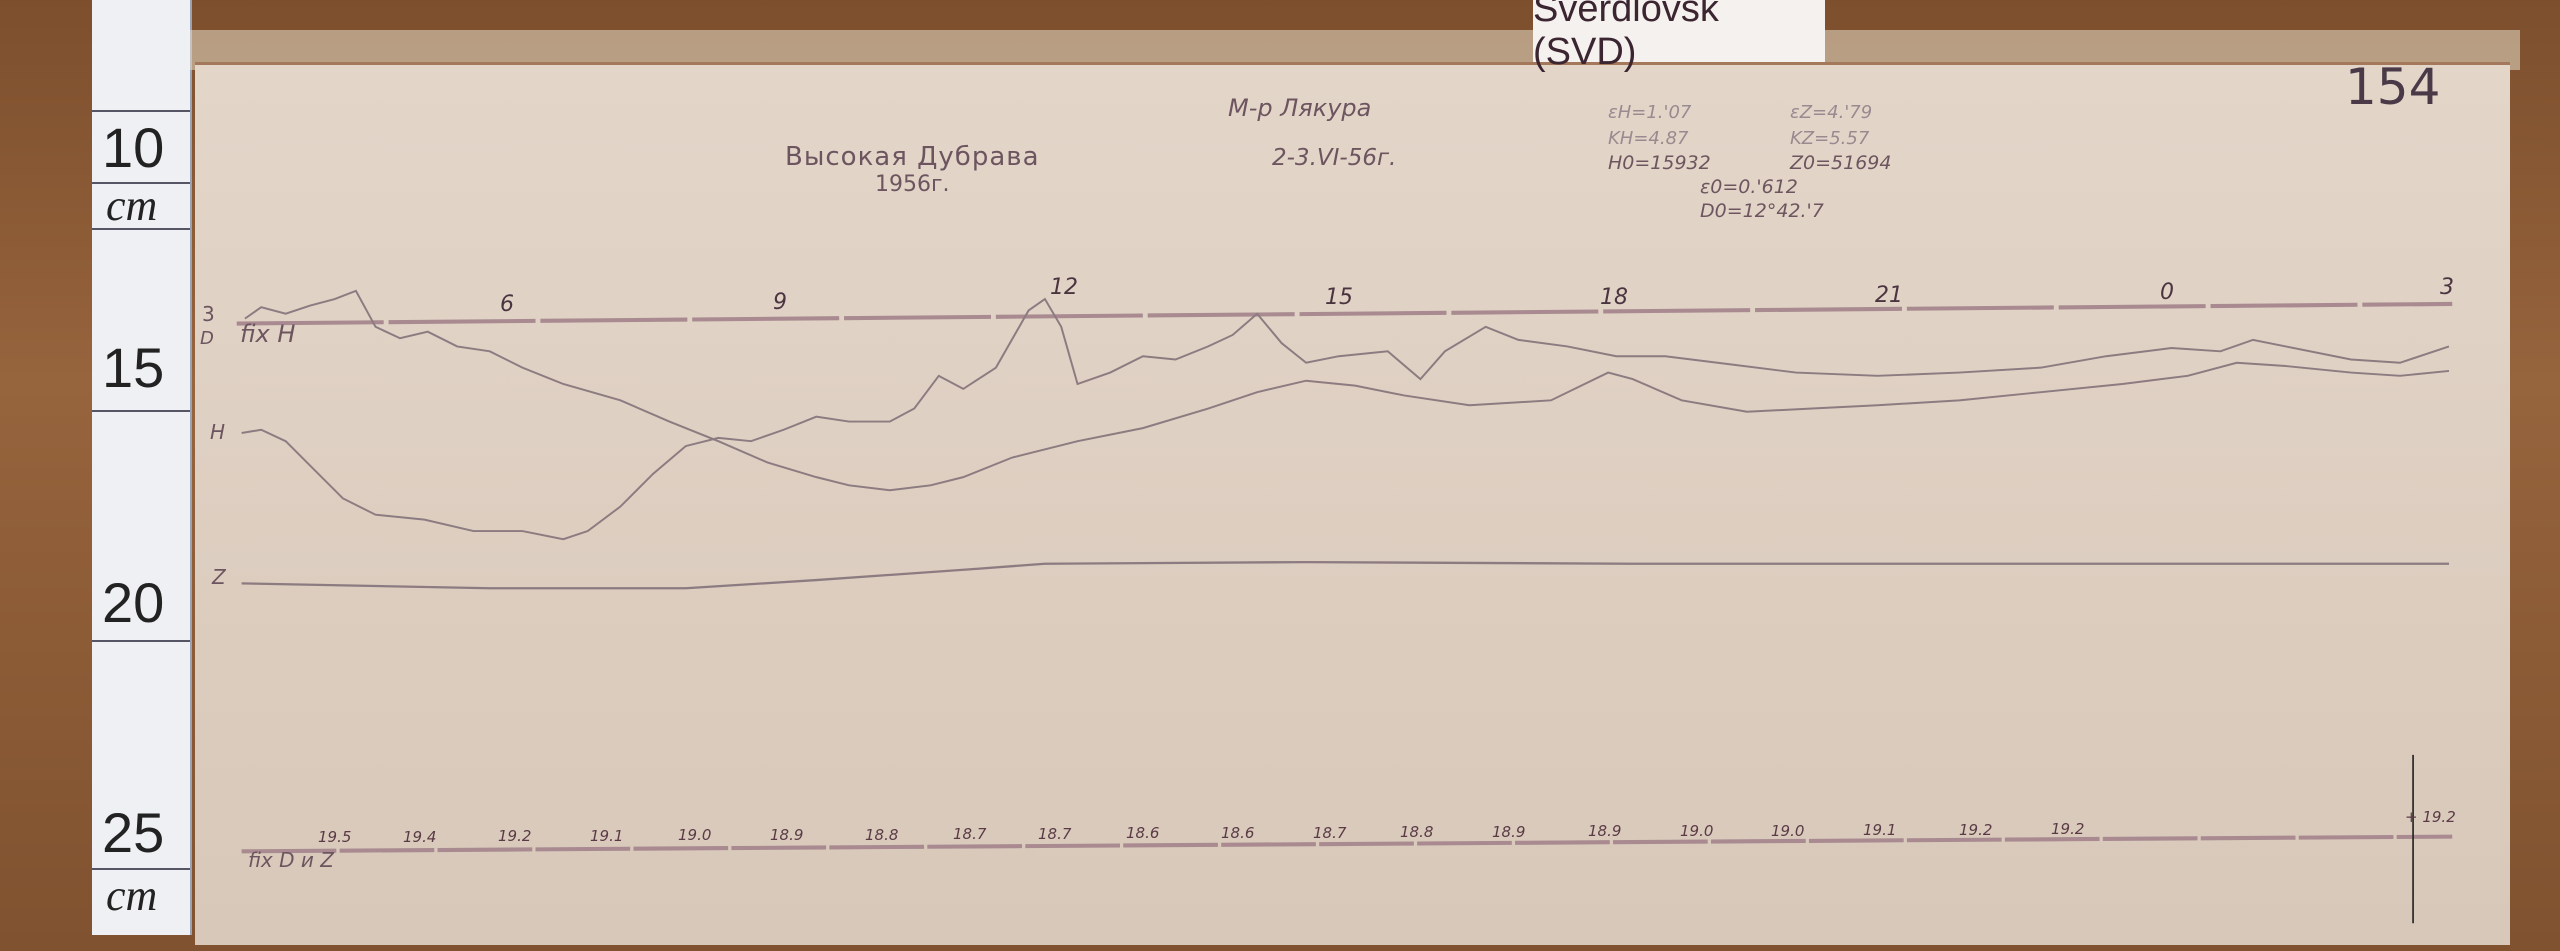  Describe the element at coordinates (133, 367) in the screenshot. I see `ruler-label: 15` at that location.